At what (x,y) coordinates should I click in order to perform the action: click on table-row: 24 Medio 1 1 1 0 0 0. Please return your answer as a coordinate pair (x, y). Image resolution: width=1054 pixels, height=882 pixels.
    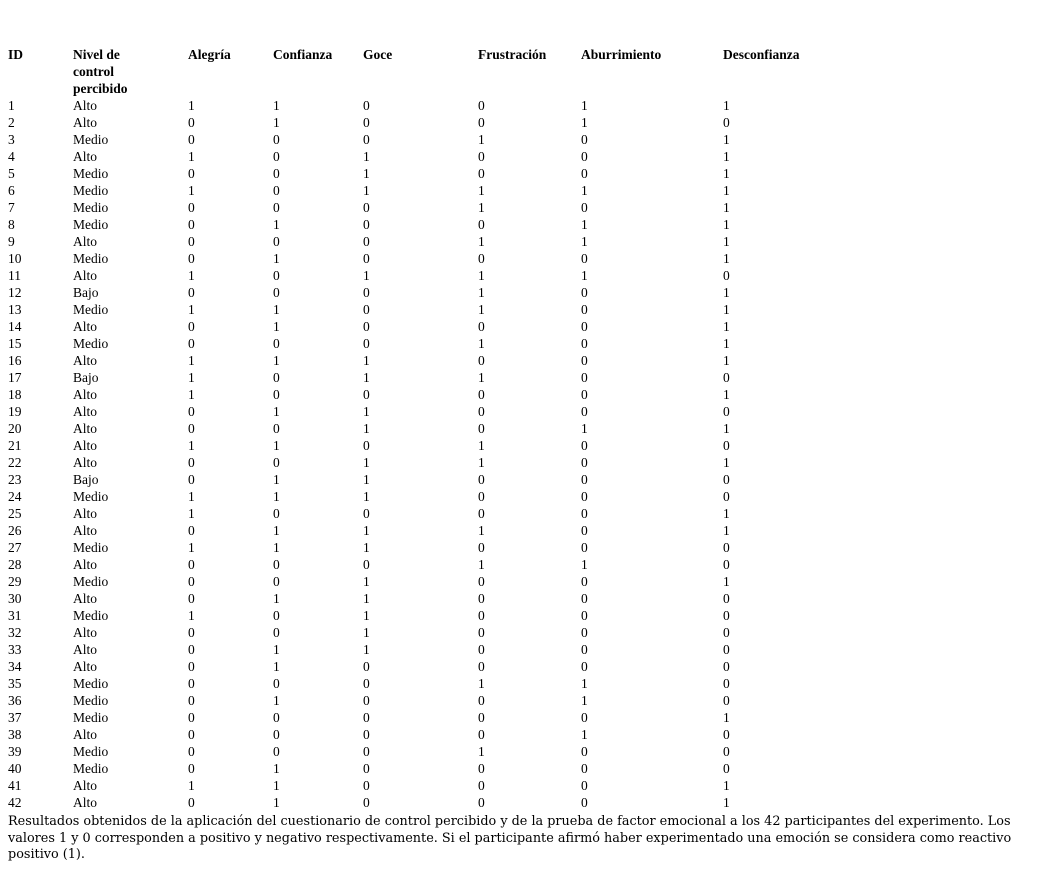
    Looking at the image, I should click on (527, 496).